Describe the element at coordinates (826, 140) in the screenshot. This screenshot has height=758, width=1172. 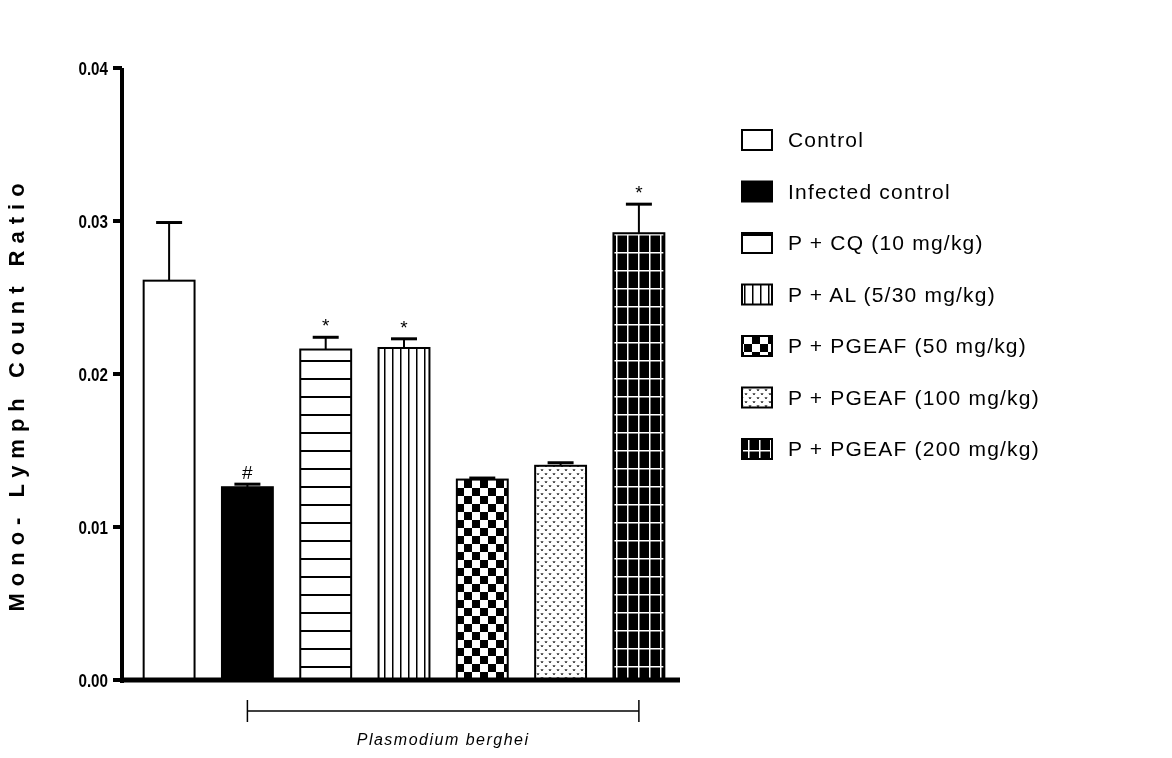
I see `legend-label: Control` at that location.